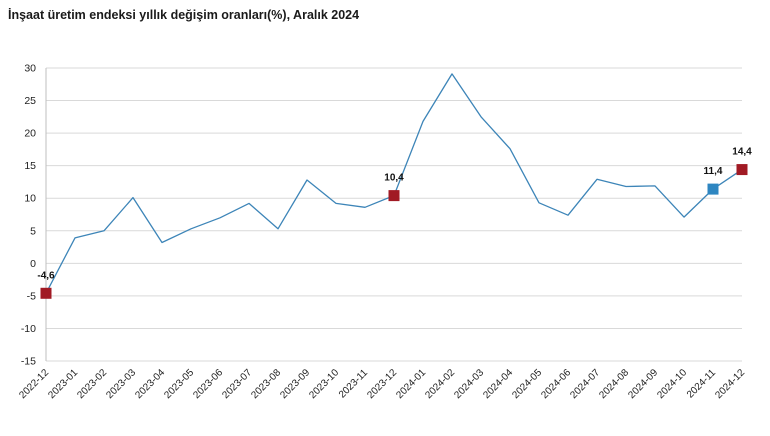 The image size is (770, 436). I want to click on x-tick-label: 2023-02, so click(92, 384).